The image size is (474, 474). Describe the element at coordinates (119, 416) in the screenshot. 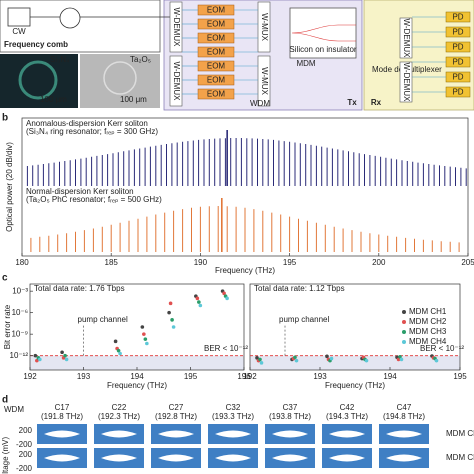

I see `channel-freq: (192.3 THz)` at that location.